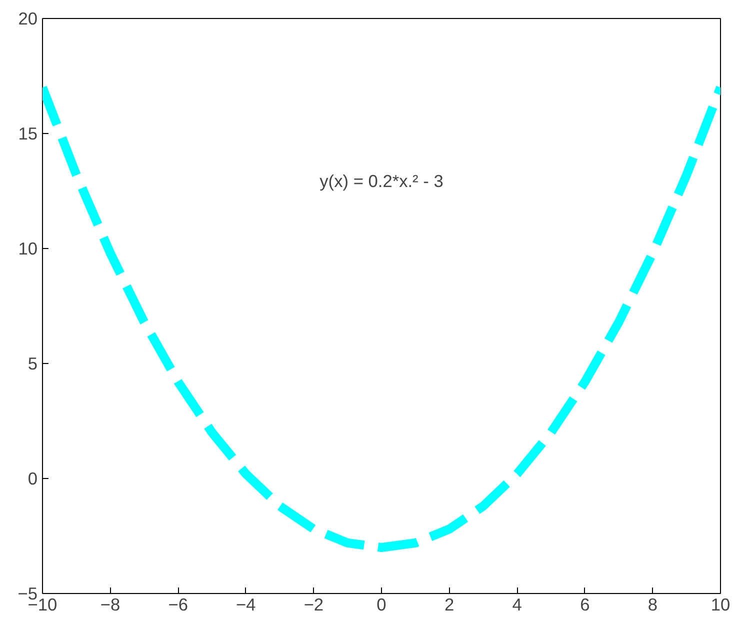 This screenshot has width=735, height=623. Describe the element at coordinates (28, 134) in the screenshot. I see `y-tick-label: 15` at that location.